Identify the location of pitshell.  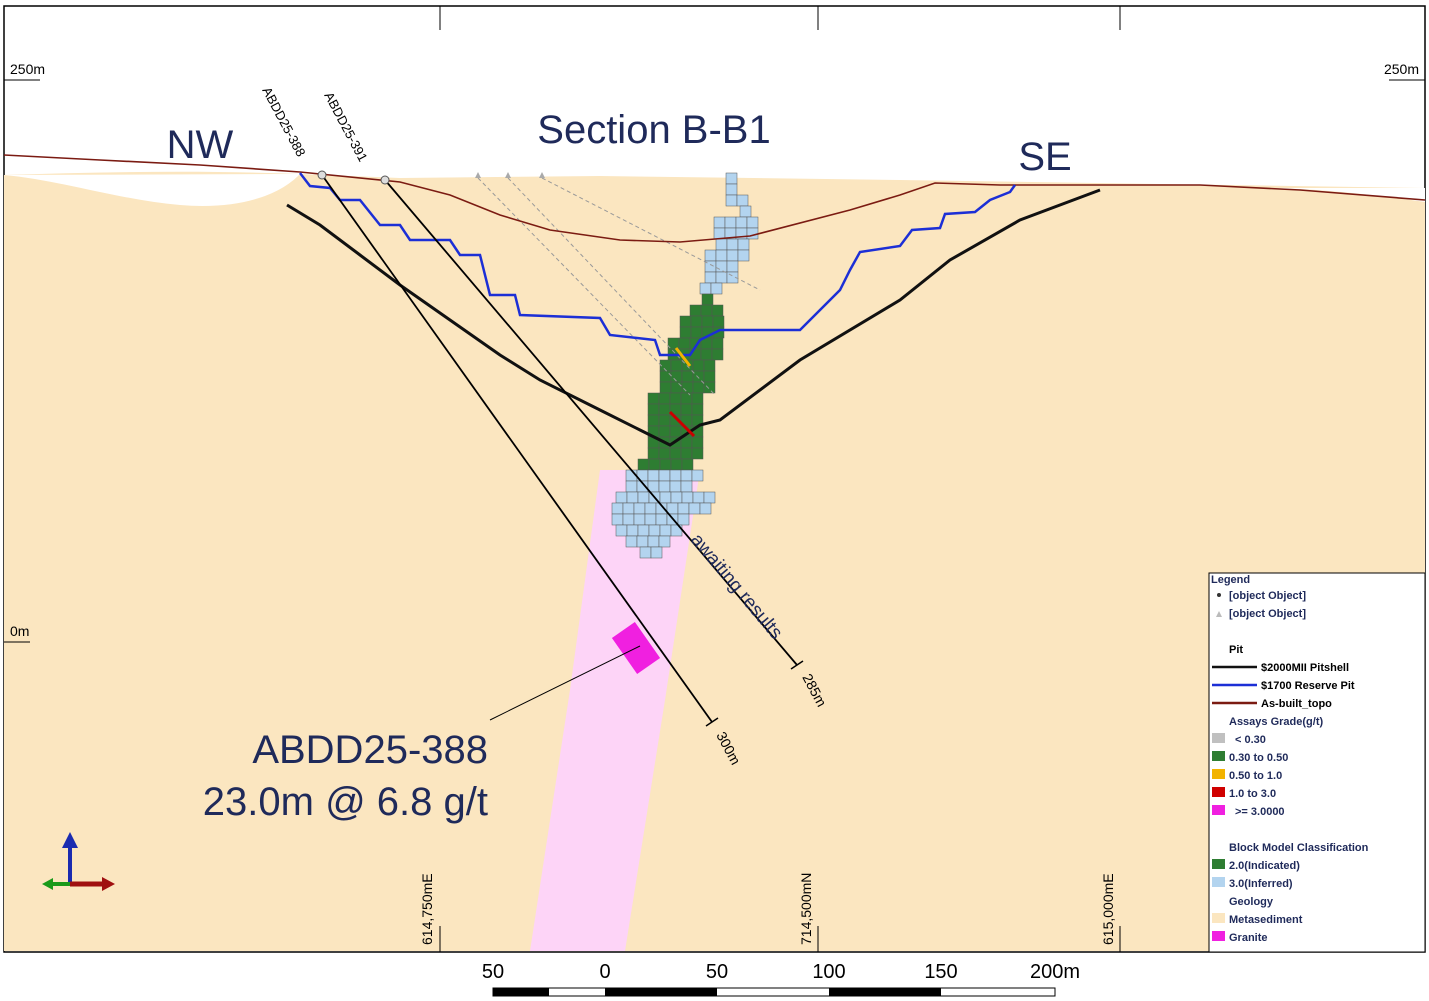
(693, 317).